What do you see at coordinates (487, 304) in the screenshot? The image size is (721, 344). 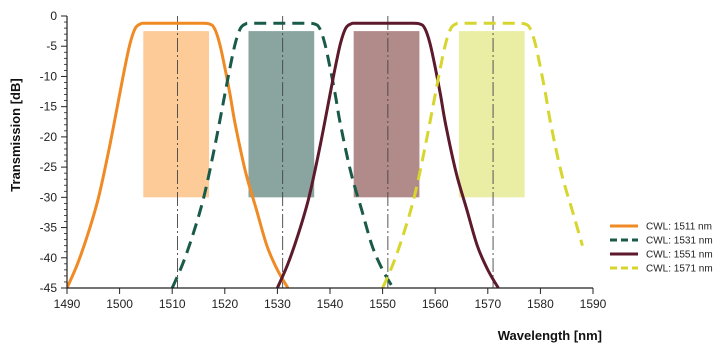 I see `x-tick-label: 1570` at bounding box center [487, 304].